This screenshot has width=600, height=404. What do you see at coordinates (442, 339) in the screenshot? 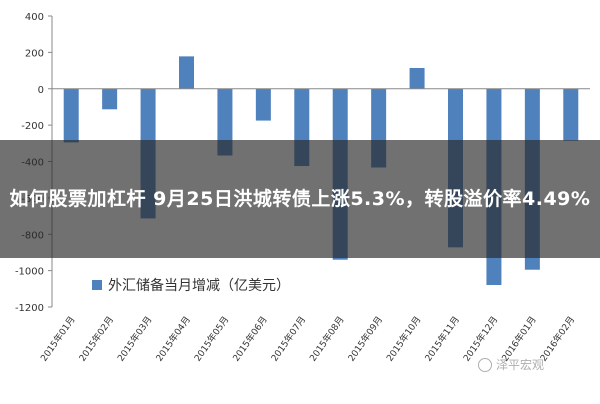
I see `x-tick-label: 2015年11月` at bounding box center [442, 339].